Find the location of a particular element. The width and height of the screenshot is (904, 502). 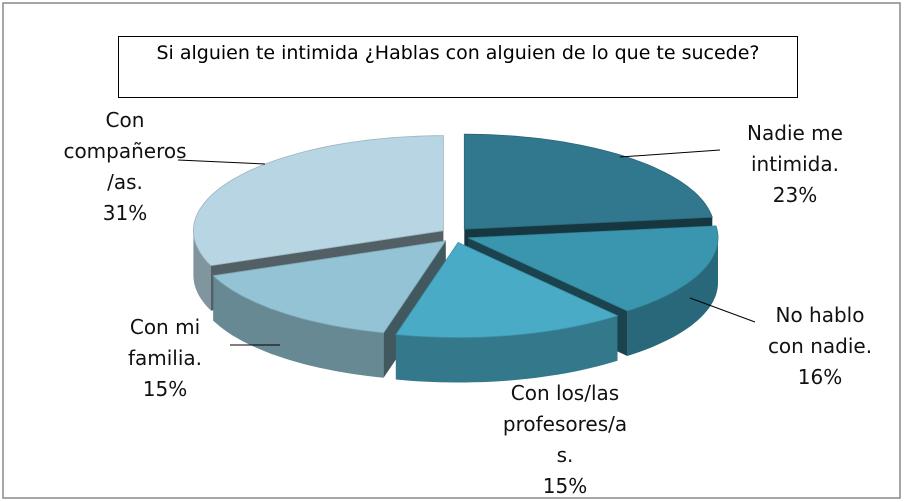

value-label: 23% is located at coordinates (795, 195).